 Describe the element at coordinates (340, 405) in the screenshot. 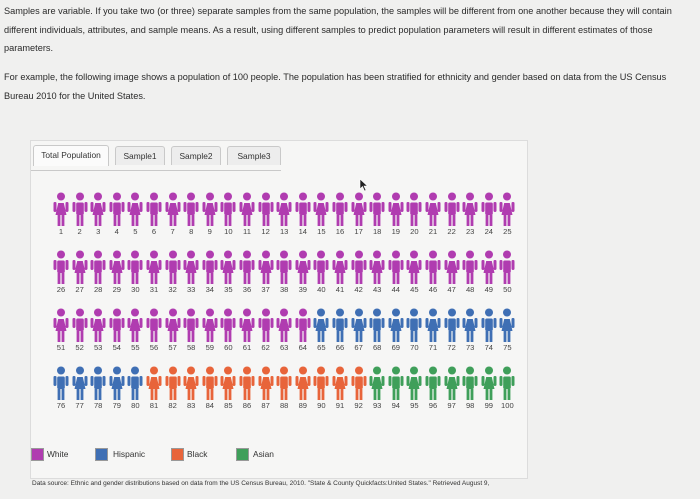

I see `person-number: 91` at that location.